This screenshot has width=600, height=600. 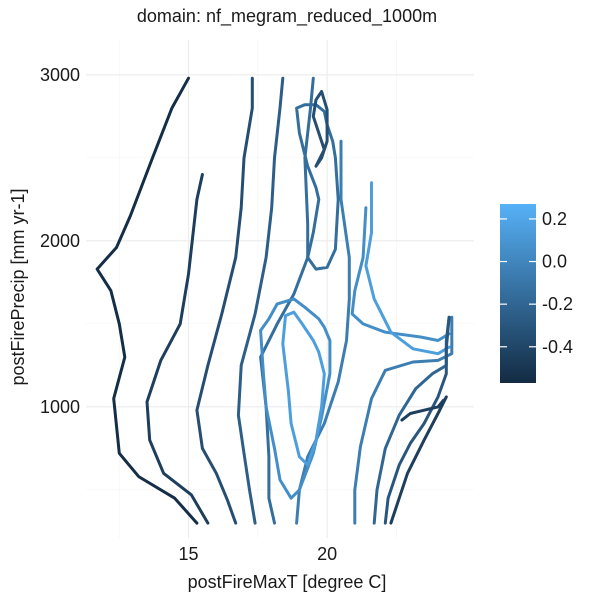 I want to click on legend-colorbar, so click(x=518, y=293).